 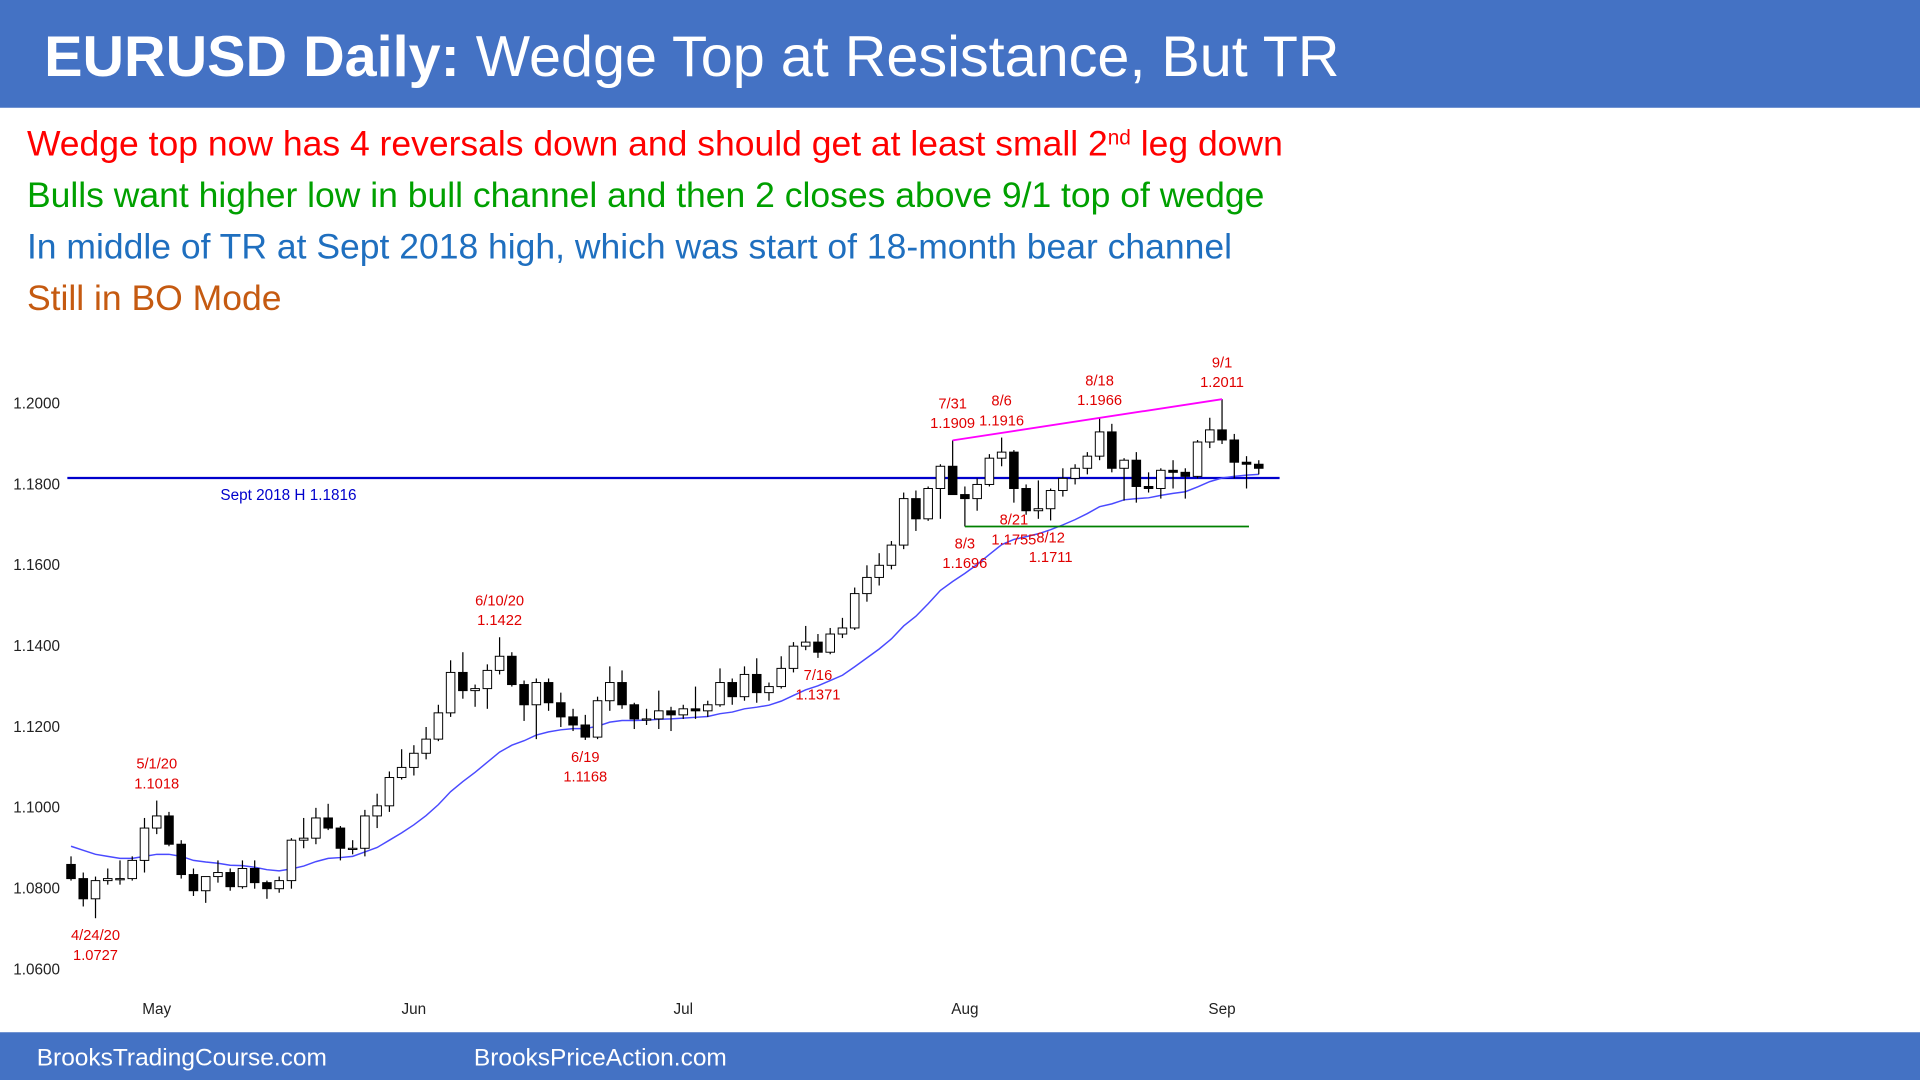 What do you see at coordinates (1099, 382) in the screenshot?
I see `annotation-date: 8/18` at bounding box center [1099, 382].